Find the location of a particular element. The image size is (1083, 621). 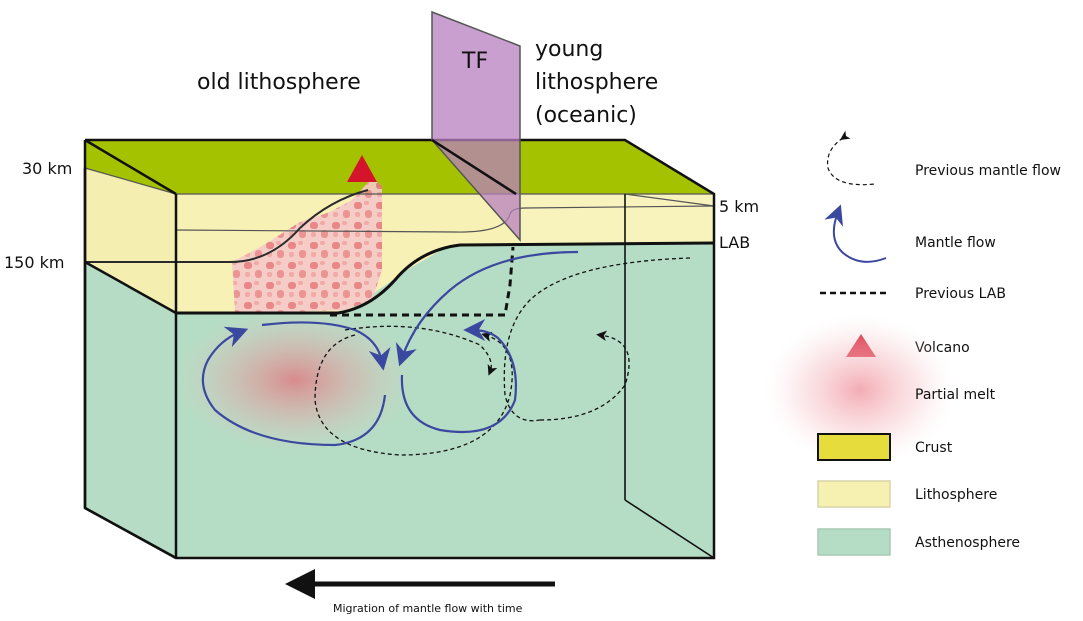

young-lithosphere-label-line1: young is located at coordinates (569, 49).